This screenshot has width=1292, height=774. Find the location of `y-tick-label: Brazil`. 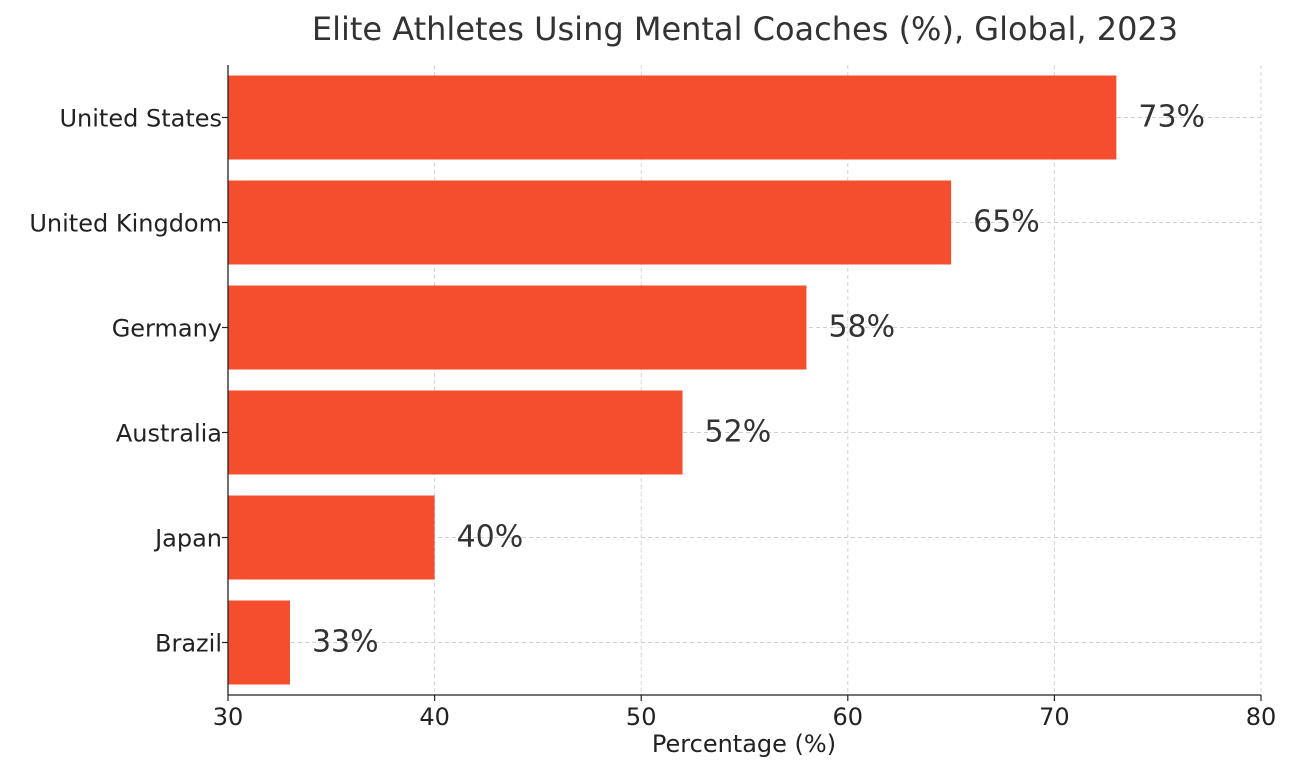

y-tick-label: Brazil is located at coordinates (188, 644).